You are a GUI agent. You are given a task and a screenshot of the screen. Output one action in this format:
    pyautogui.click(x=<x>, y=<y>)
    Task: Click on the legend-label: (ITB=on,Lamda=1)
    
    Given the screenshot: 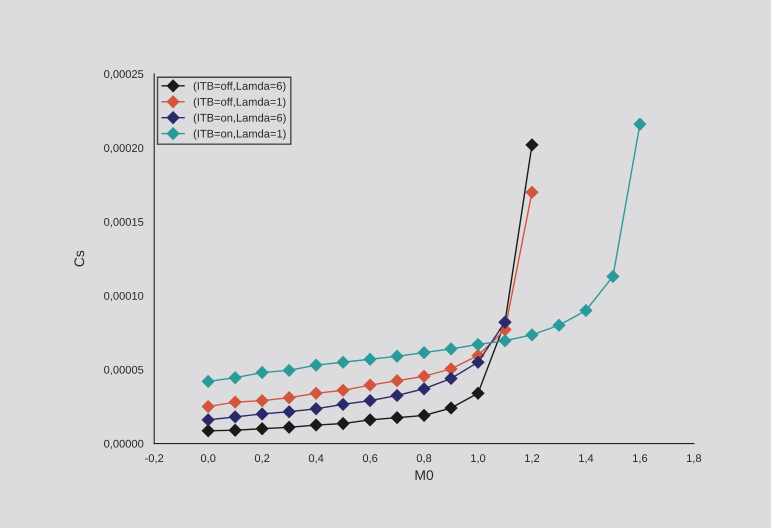 What is the action you would take?
    pyautogui.click(x=240, y=134)
    